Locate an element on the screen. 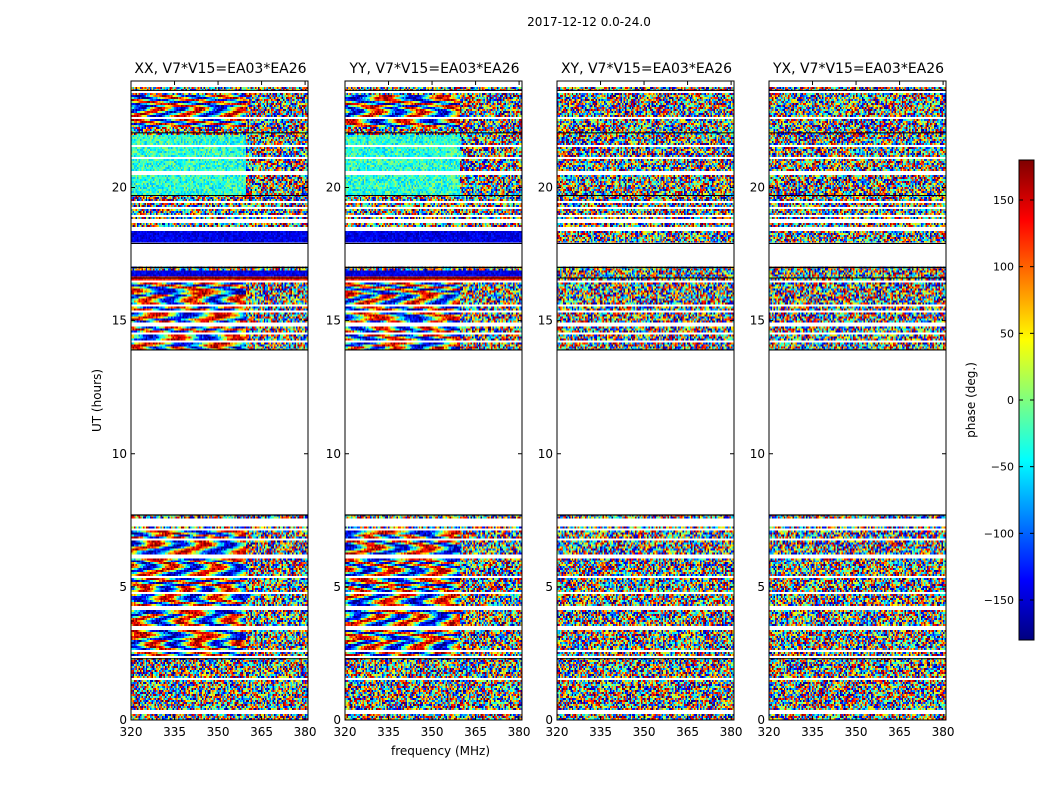 The height and width of the screenshot is (800, 1050). panel-title: YY, V7*V15=EA03*EA26 is located at coordinates (433, 69).